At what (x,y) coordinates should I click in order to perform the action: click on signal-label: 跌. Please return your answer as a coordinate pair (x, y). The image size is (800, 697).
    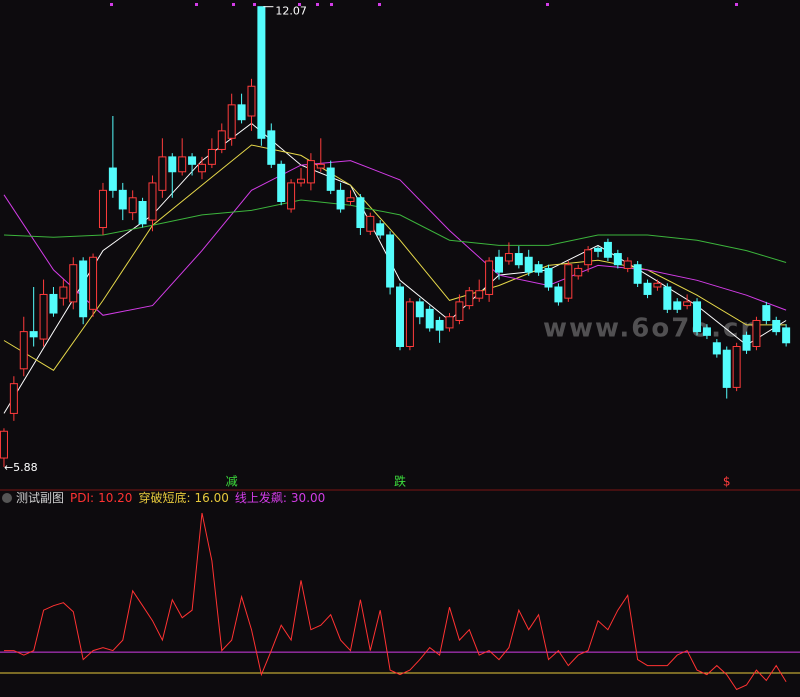
    Looking at the image, I should click on (400, 481).